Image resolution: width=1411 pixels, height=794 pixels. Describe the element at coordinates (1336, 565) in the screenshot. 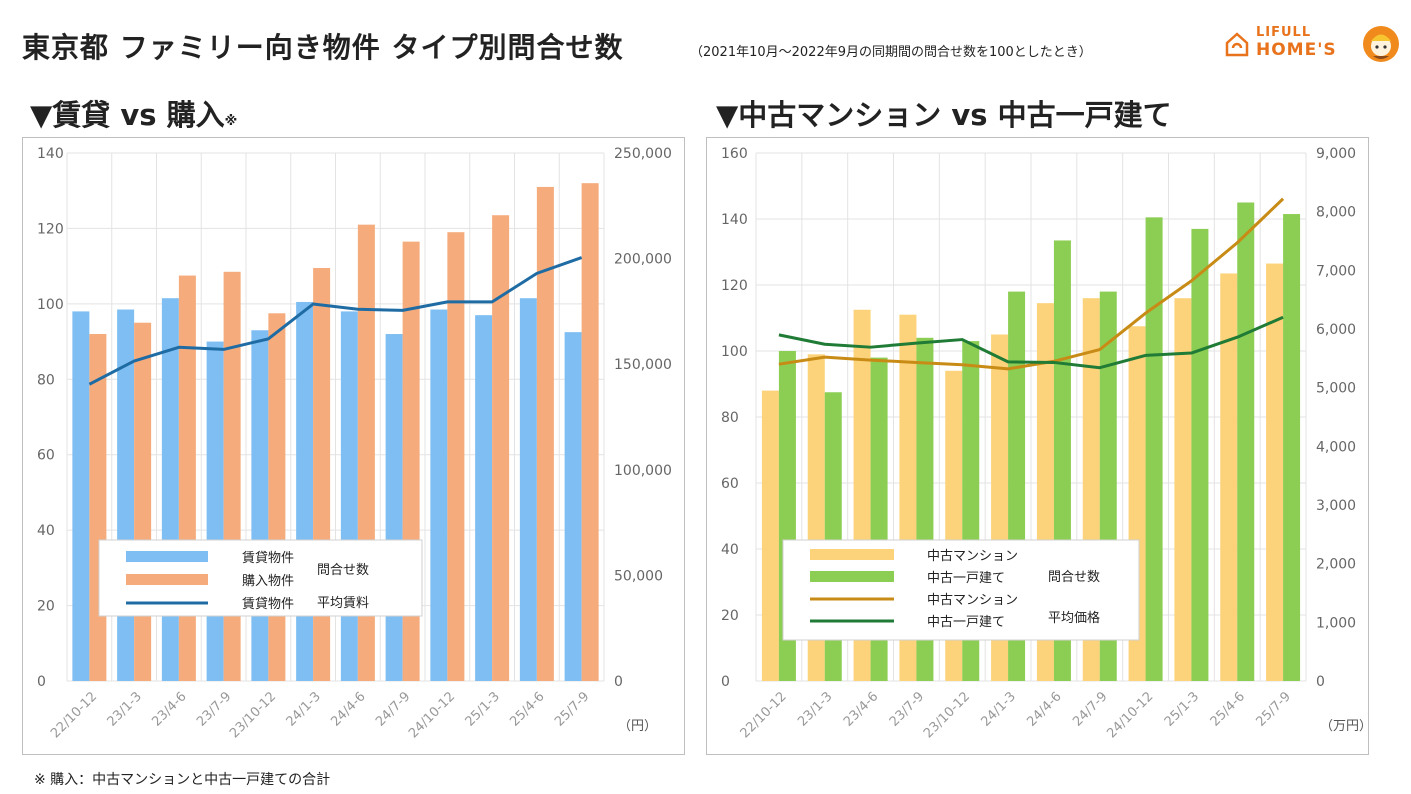

I see `y2-tick-label: 2,000` at that location.